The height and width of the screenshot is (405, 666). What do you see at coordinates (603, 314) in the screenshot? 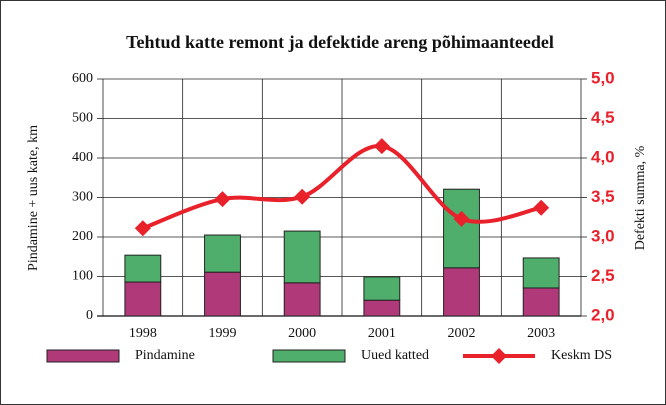
I see `y2-tick-label: 2,0` at bounding box center [603, 314].